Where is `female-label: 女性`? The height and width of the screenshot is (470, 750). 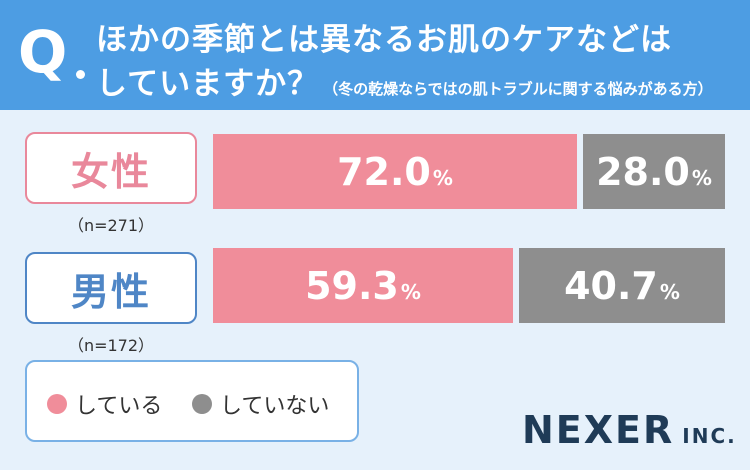 female-label: 女性 is located at coordinates (111, 168).